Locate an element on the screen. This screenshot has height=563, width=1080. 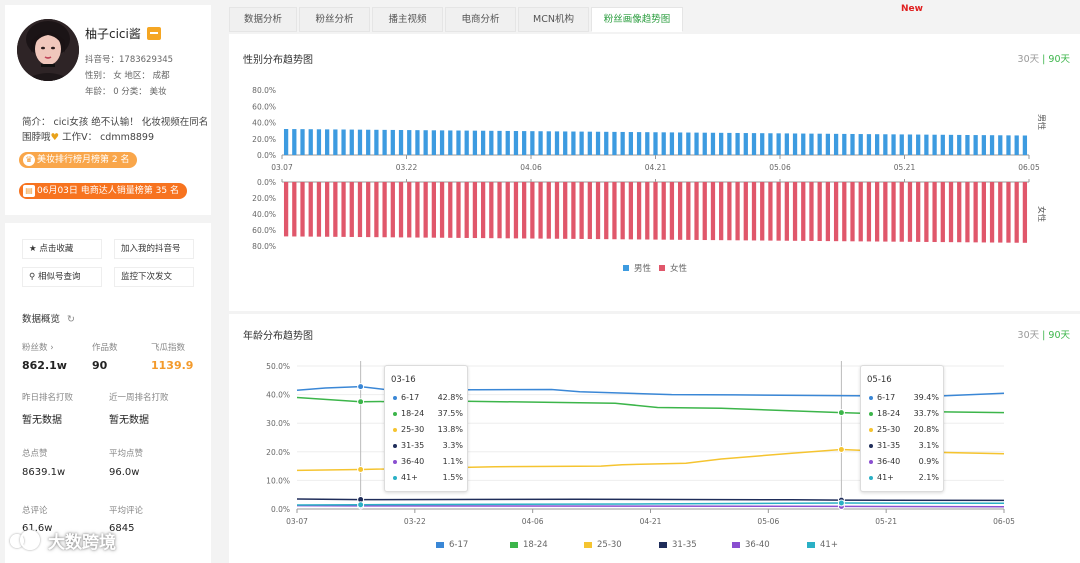
add-to-my-label: 加入我的抖音号 is located at coordinates (151, 249).